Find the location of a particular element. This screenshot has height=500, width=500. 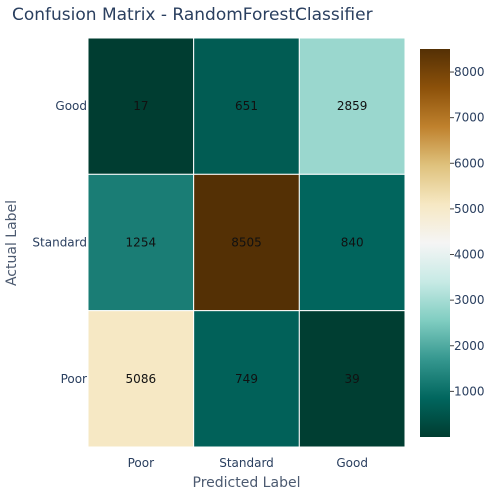

colorbar-tick-label: 3000 is located at coordinates (469, 300).